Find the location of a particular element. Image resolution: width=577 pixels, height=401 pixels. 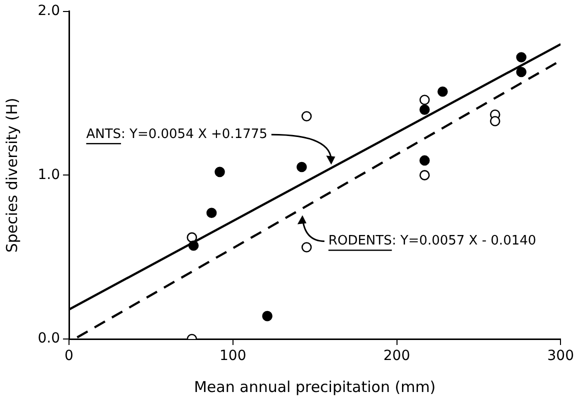

x-tick-label: 300 is located at coordinates (560, 356).